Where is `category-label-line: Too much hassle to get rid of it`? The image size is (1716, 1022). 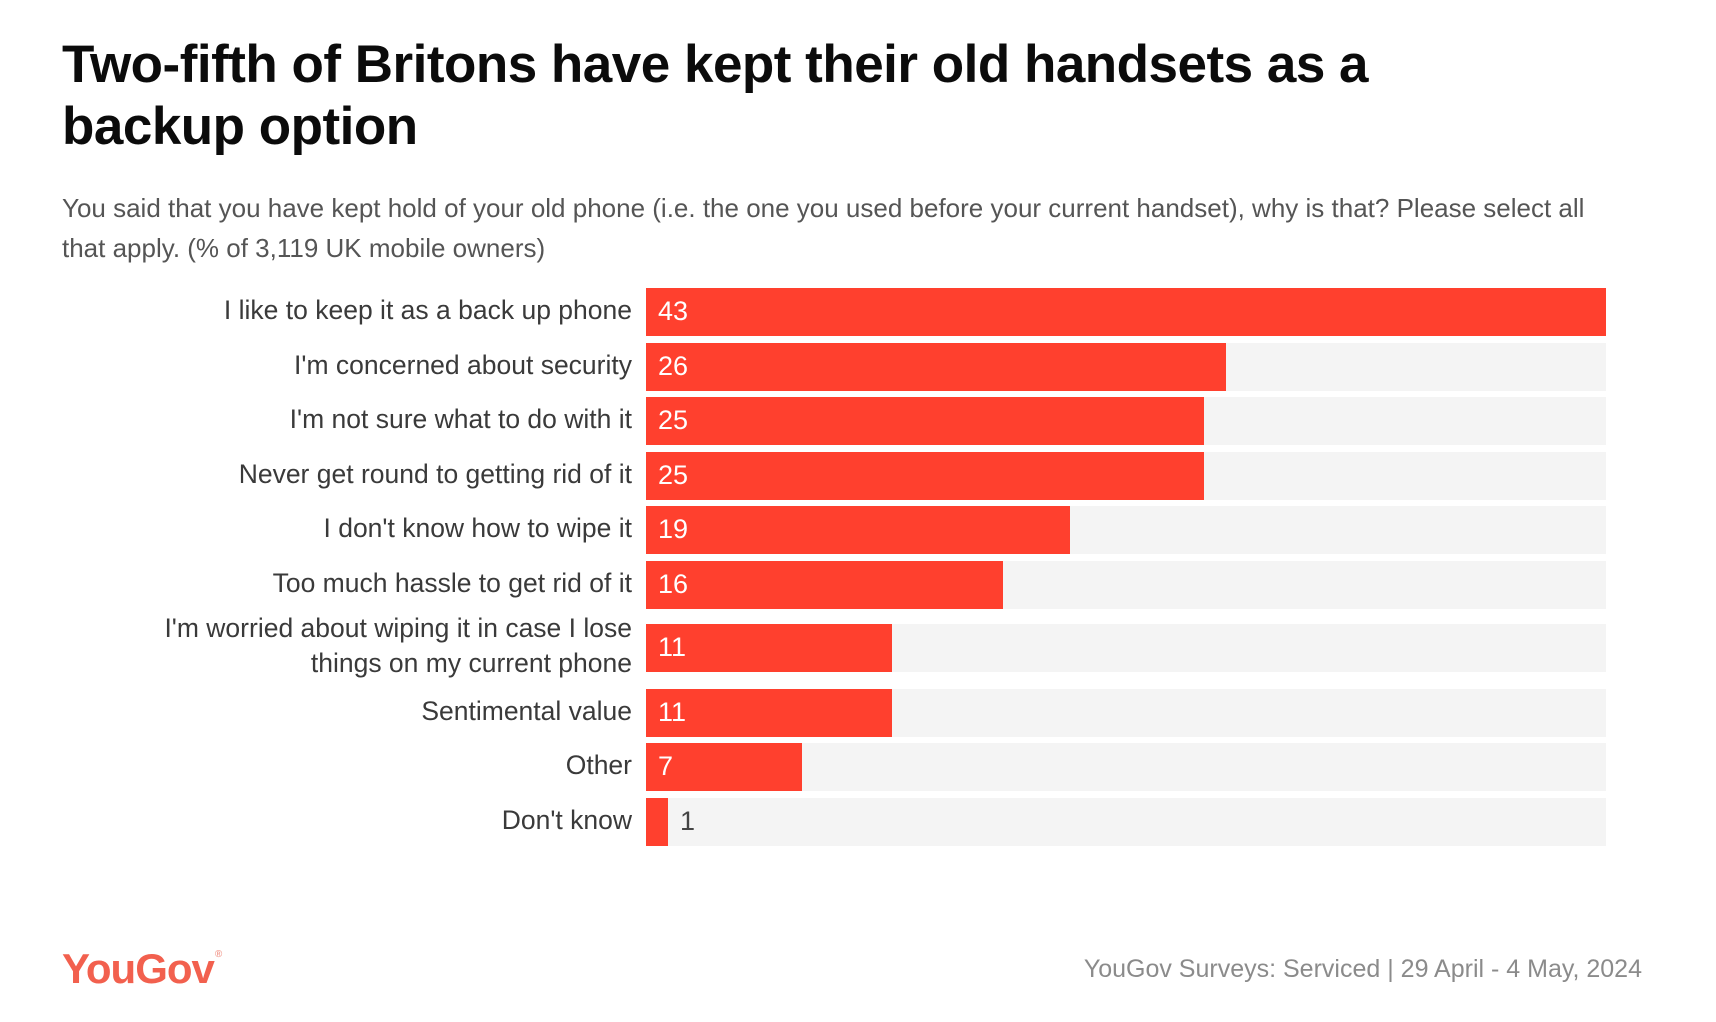 category-label-line: Too much hassle to get rid of it is located at coordinates (452, 582).